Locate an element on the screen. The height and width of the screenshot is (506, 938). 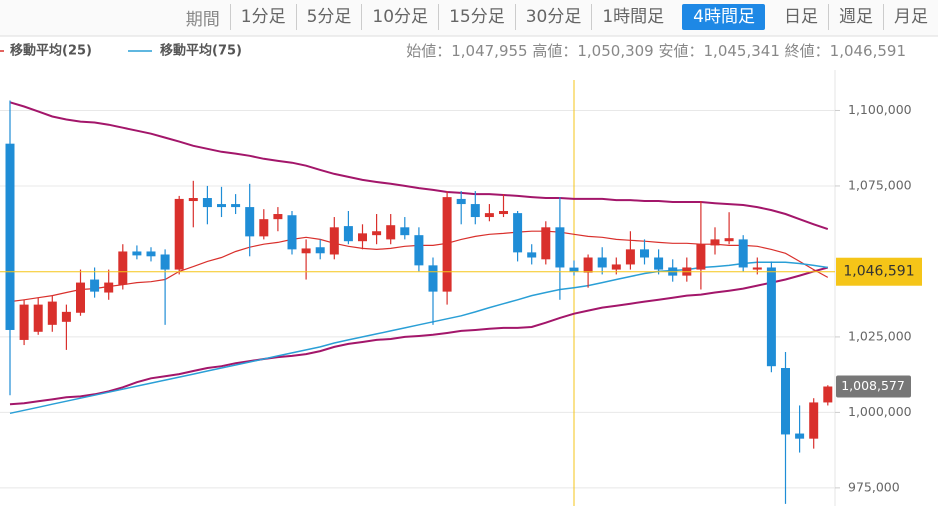
last-price-box is located at coordinates (873, 386).